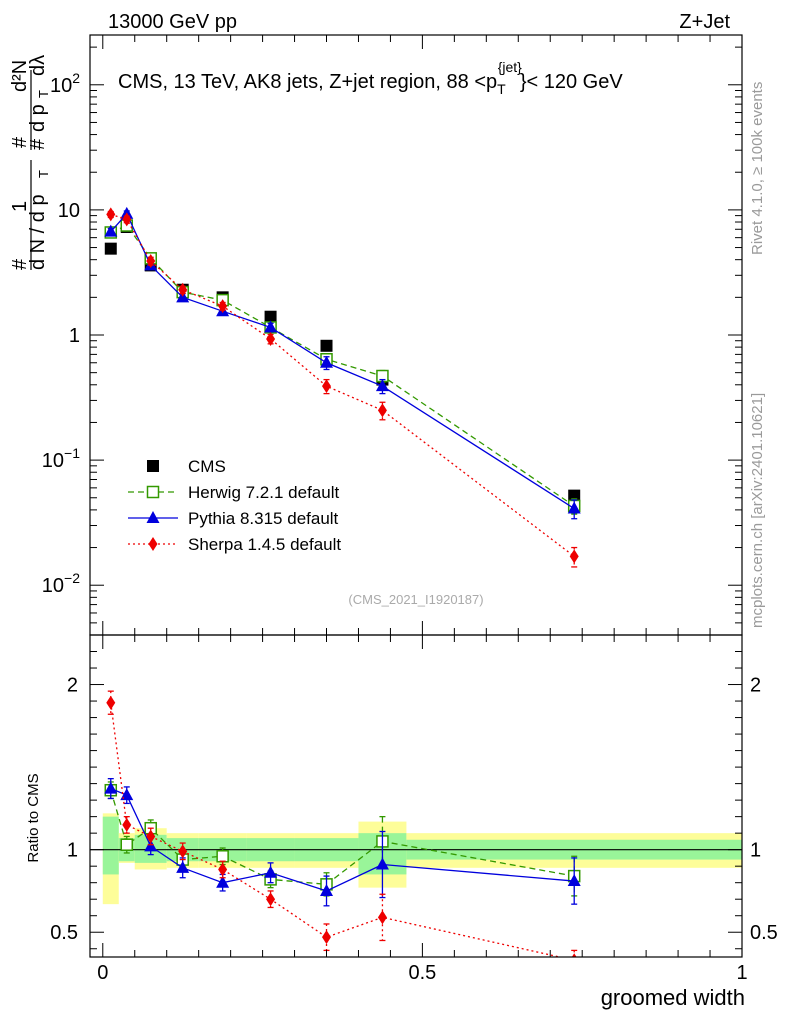 The image size is (786, 1029). What do you see at coordinates (72, 686) in the screenshot?
I see `ratio-ytick-label-left-2: 2` at bounding box center [72, 686].